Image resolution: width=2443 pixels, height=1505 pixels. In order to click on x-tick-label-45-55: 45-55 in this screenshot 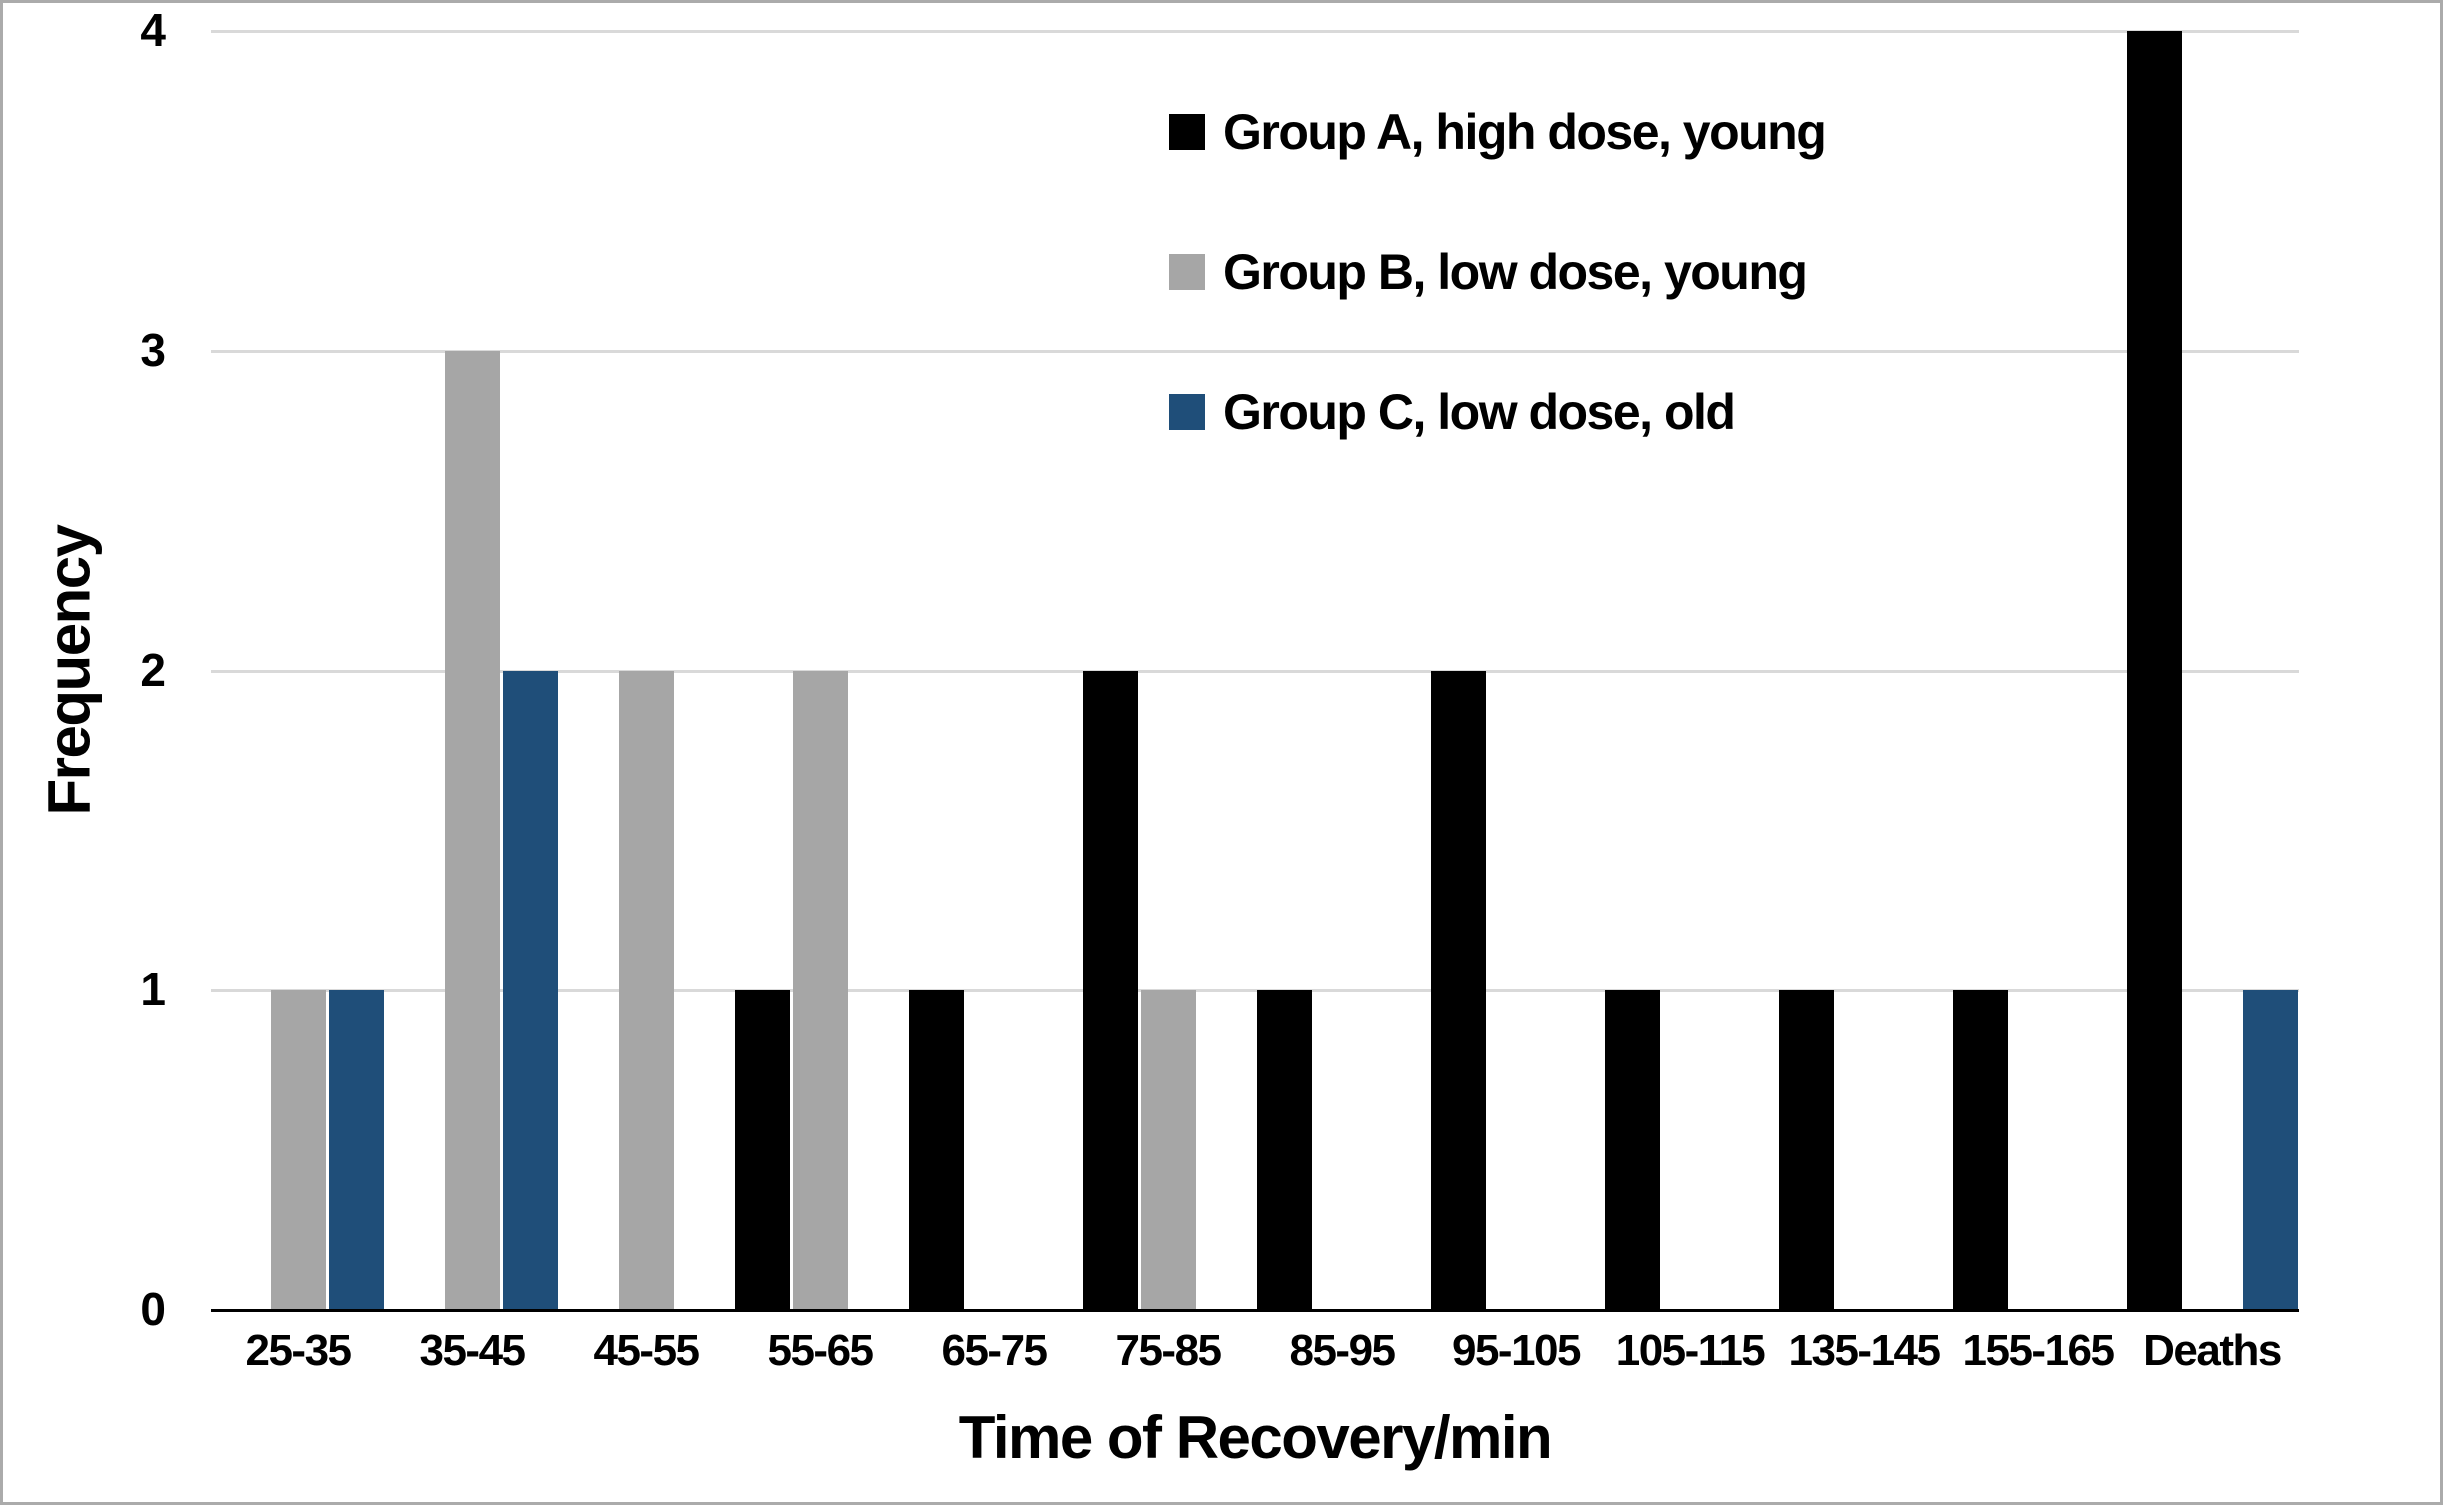, I will do `click(646, 1350)`.